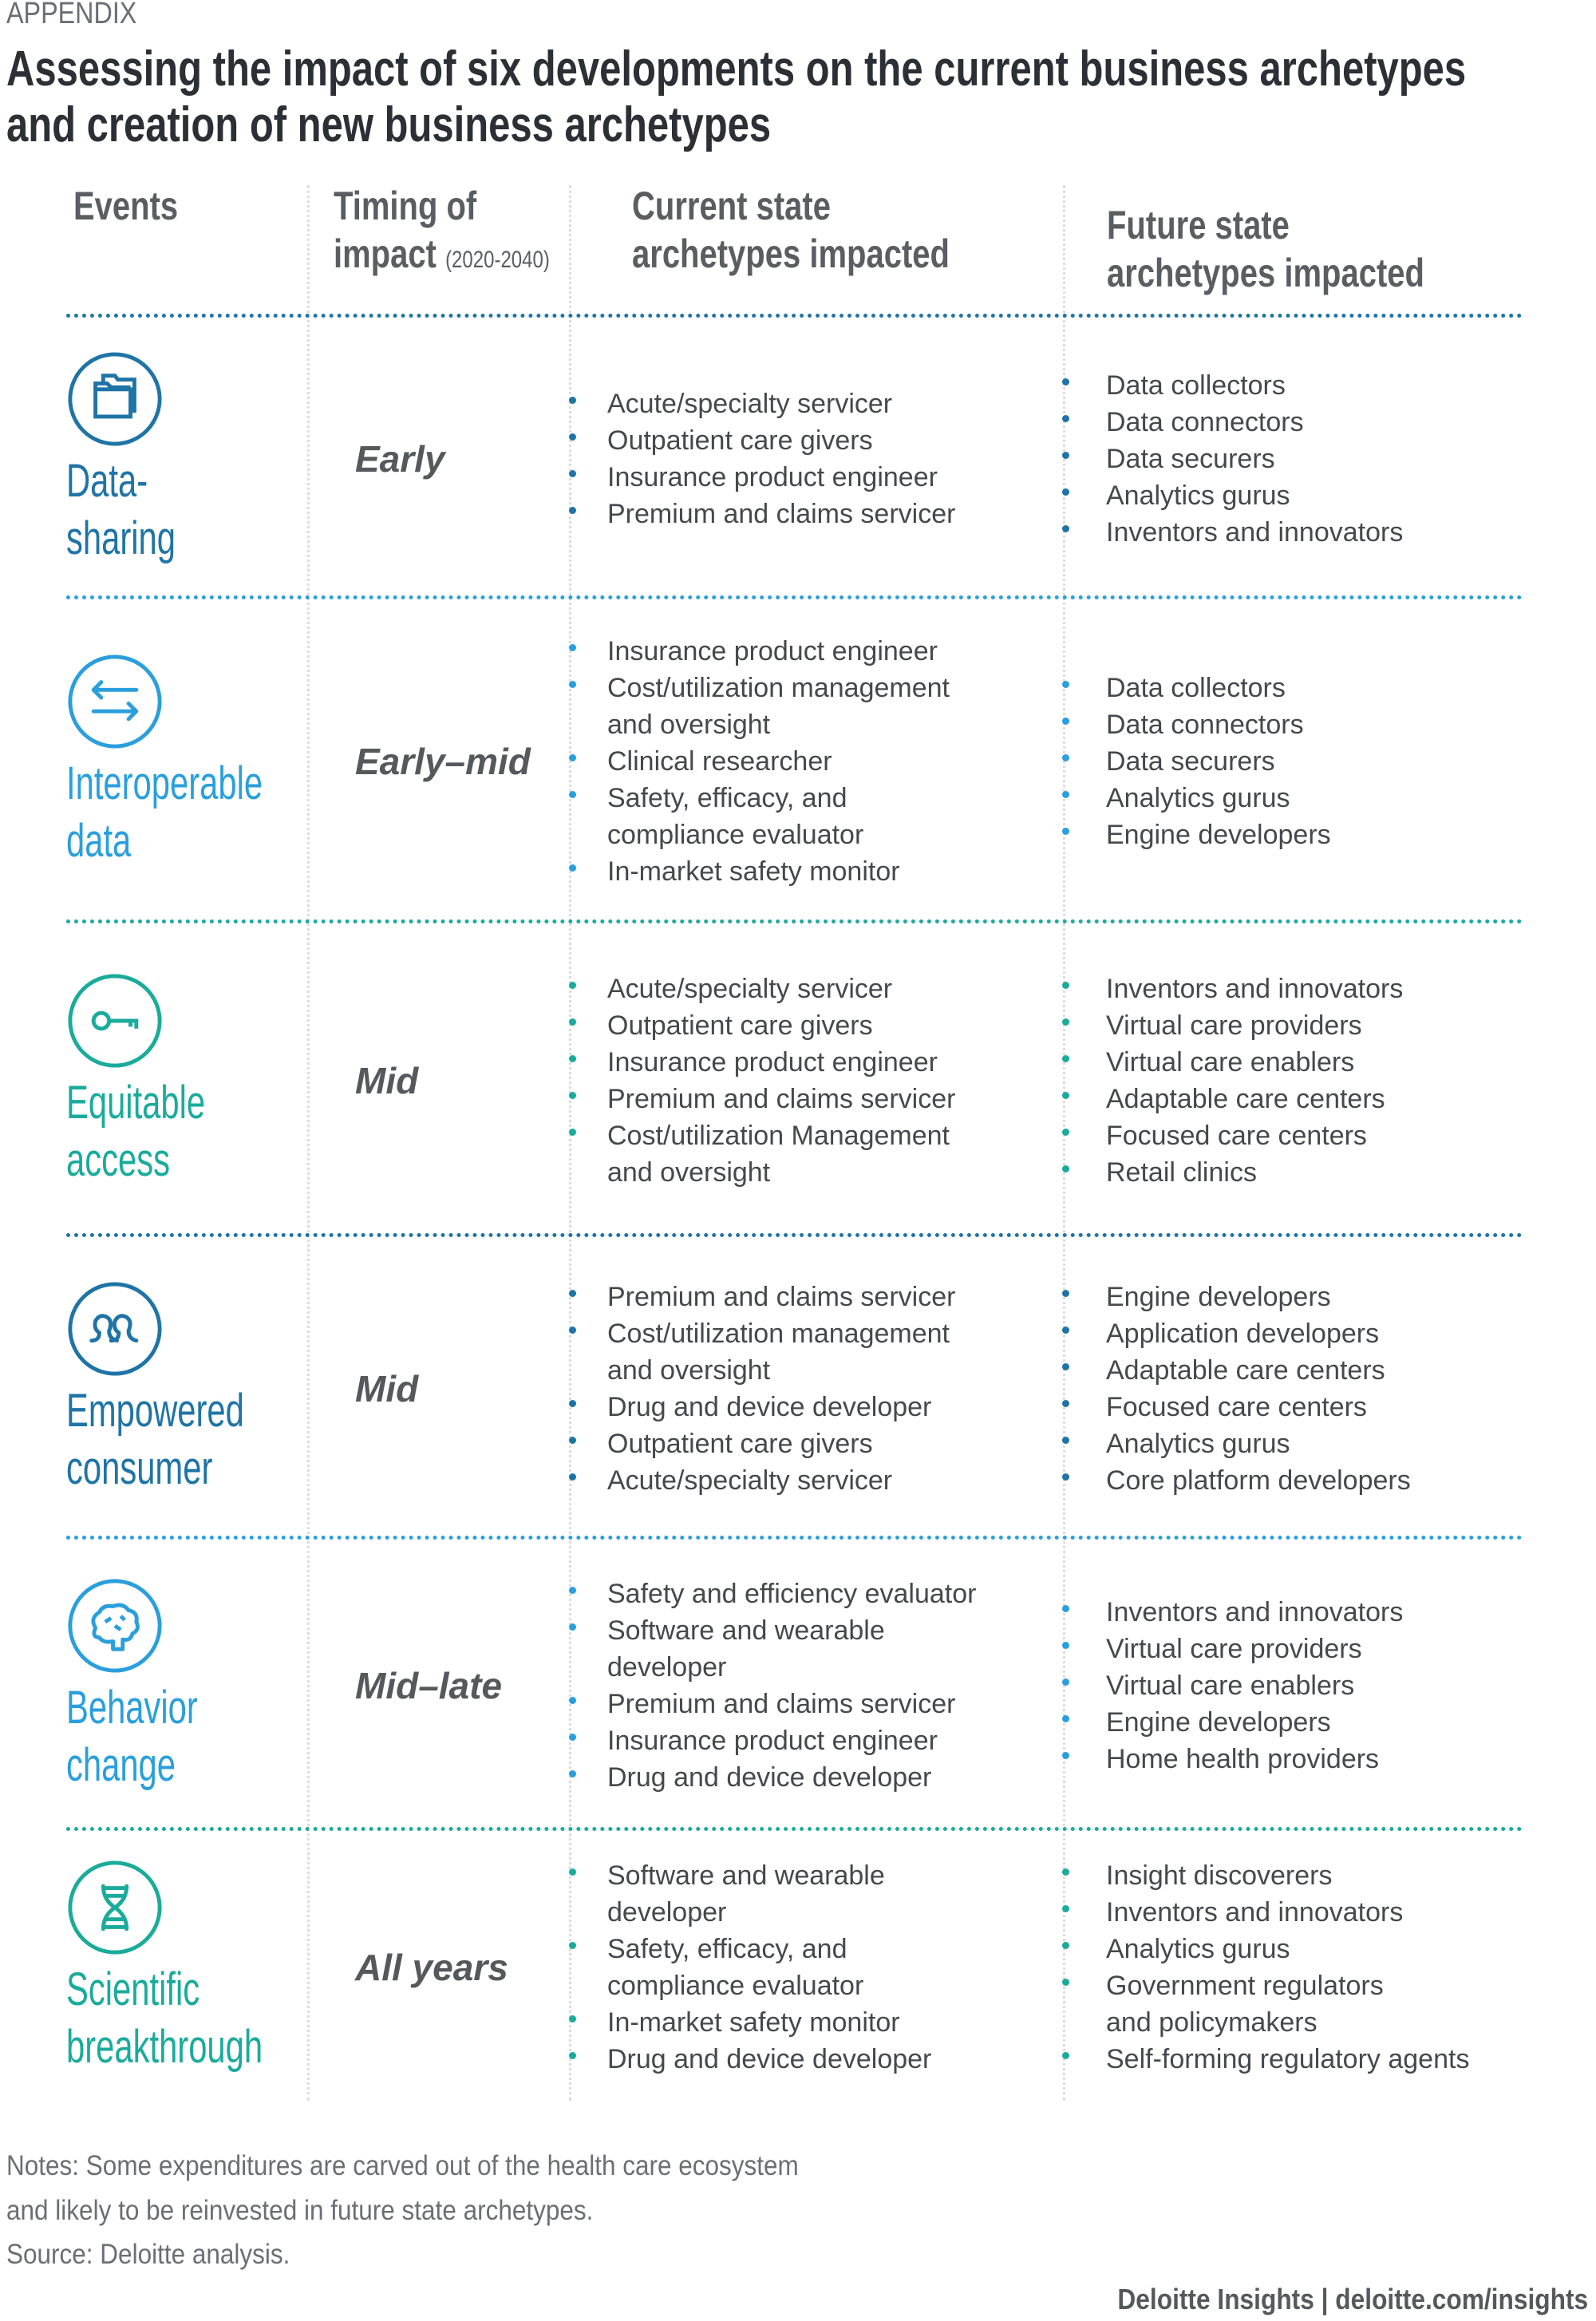 The height and width of the screenshot is (2321, 1596). What do you see at coordinates (816, 1407) in the screenshot?
I see `list-item: Drug and device developer` at bounding box center [816, 1407].